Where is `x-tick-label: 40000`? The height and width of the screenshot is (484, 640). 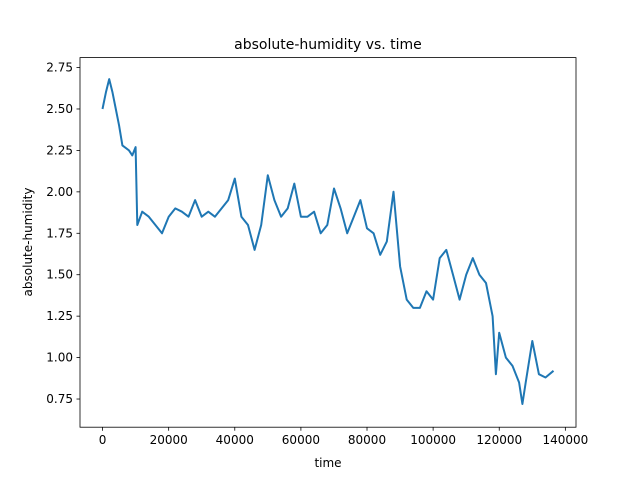
x-tick-label: 40000 is located at coordinates (235, 440).